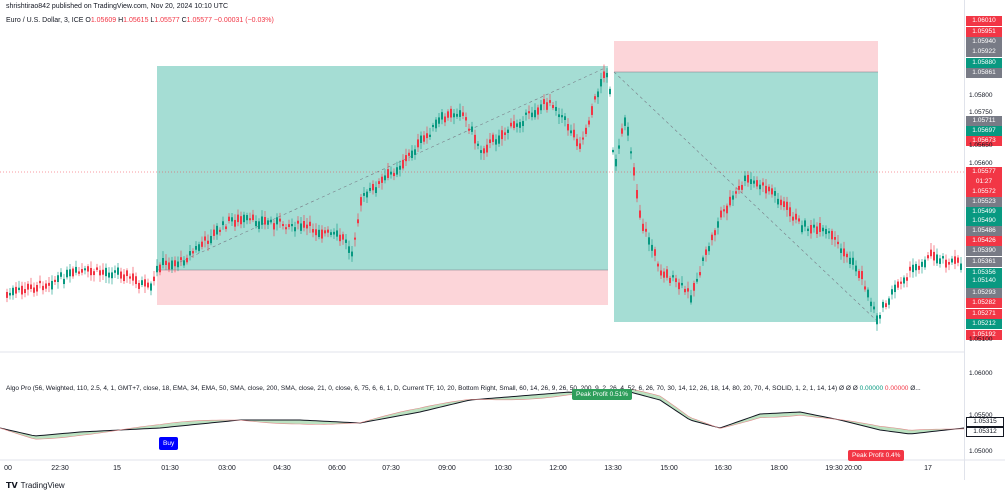  Describe the element at coordinates (45, 20) in the screenshot. I see `symbol-name: Euro / U.S. Dollar, 3, ICE` at that location.